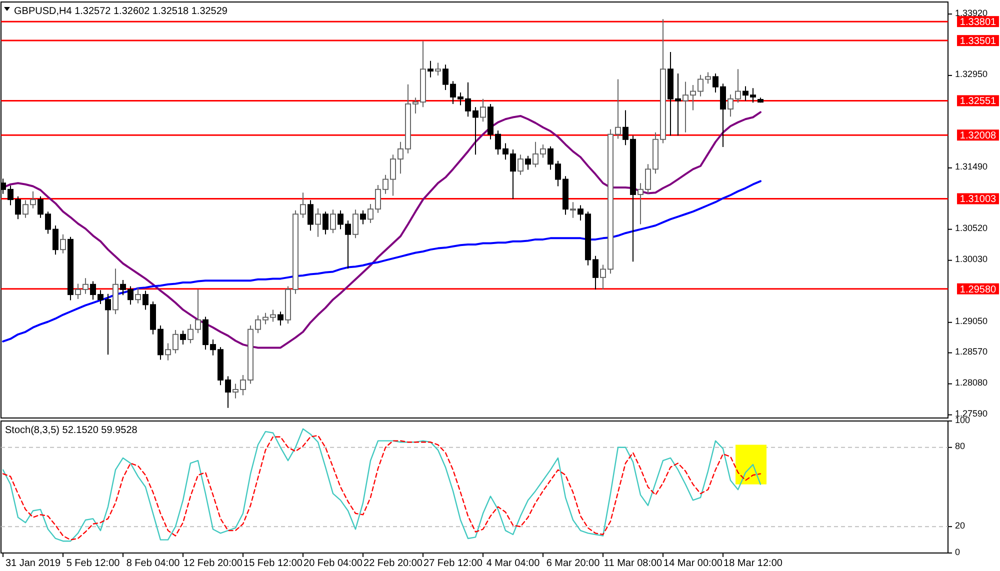 Image resolution: width=1000 pixels, height=571 pixels. Describe the element at coordinates (978, 200) in the screenshot. I see `ref-line-label: 1.31003` at that location.